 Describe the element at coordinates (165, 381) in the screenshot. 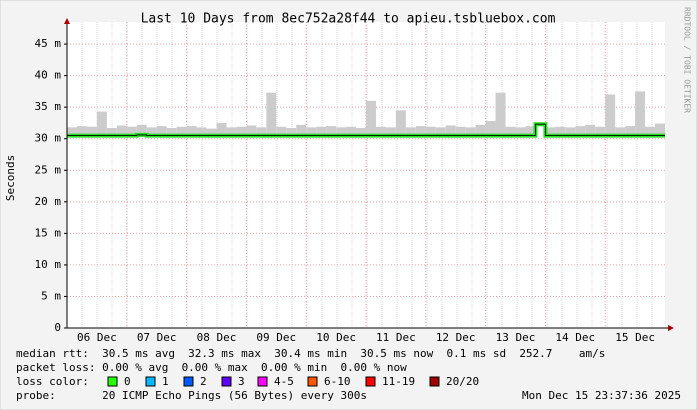

I see `legend-label: 1` at that location.